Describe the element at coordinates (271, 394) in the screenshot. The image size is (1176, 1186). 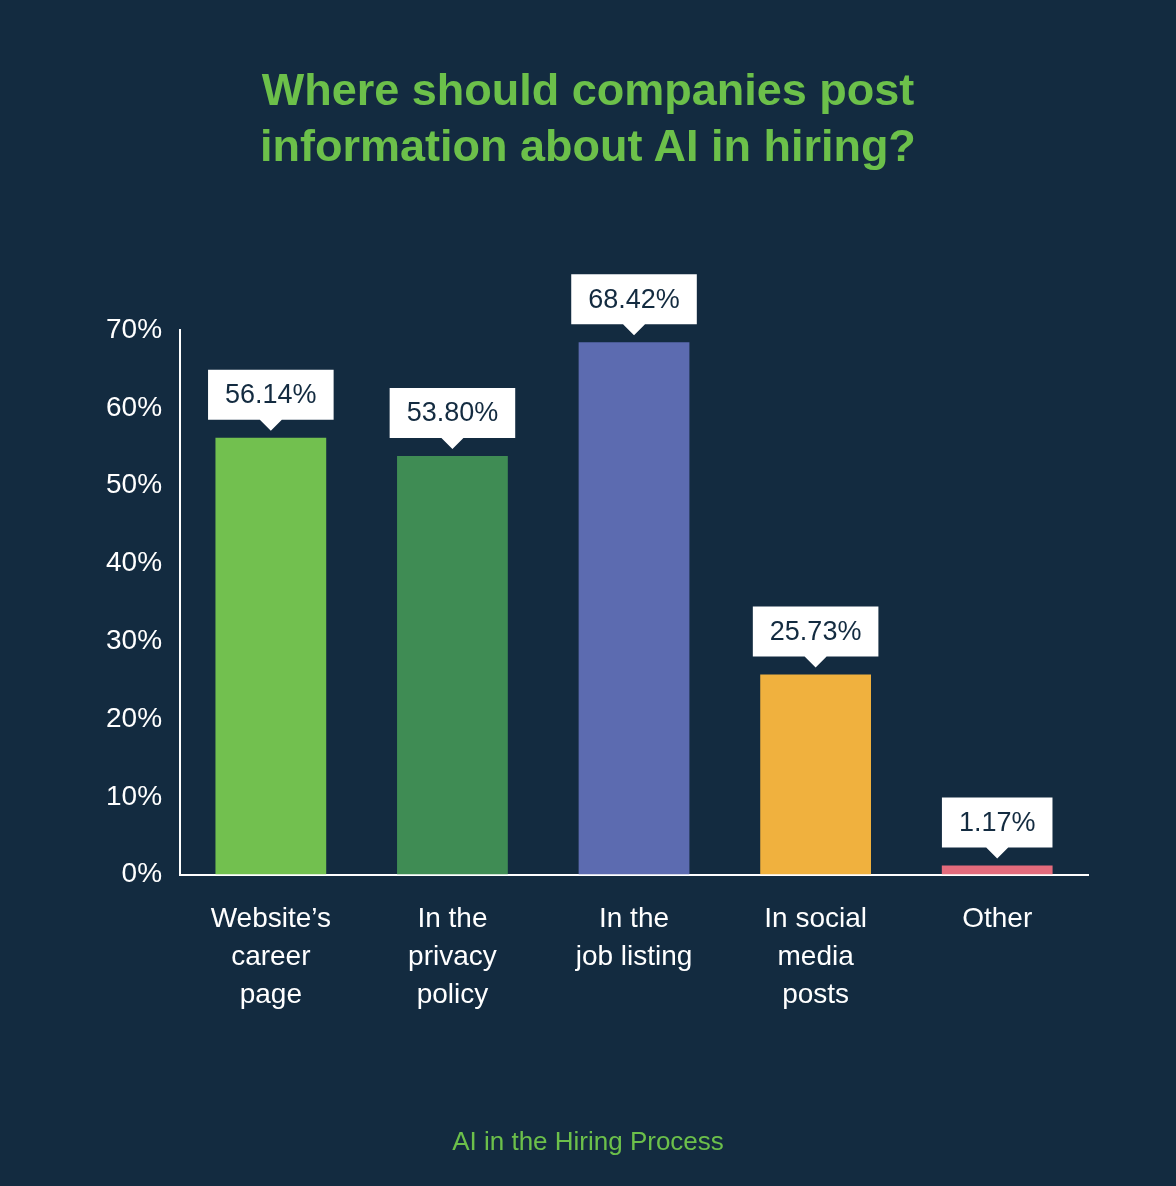
I see `data-label: 56.14%` at that location.